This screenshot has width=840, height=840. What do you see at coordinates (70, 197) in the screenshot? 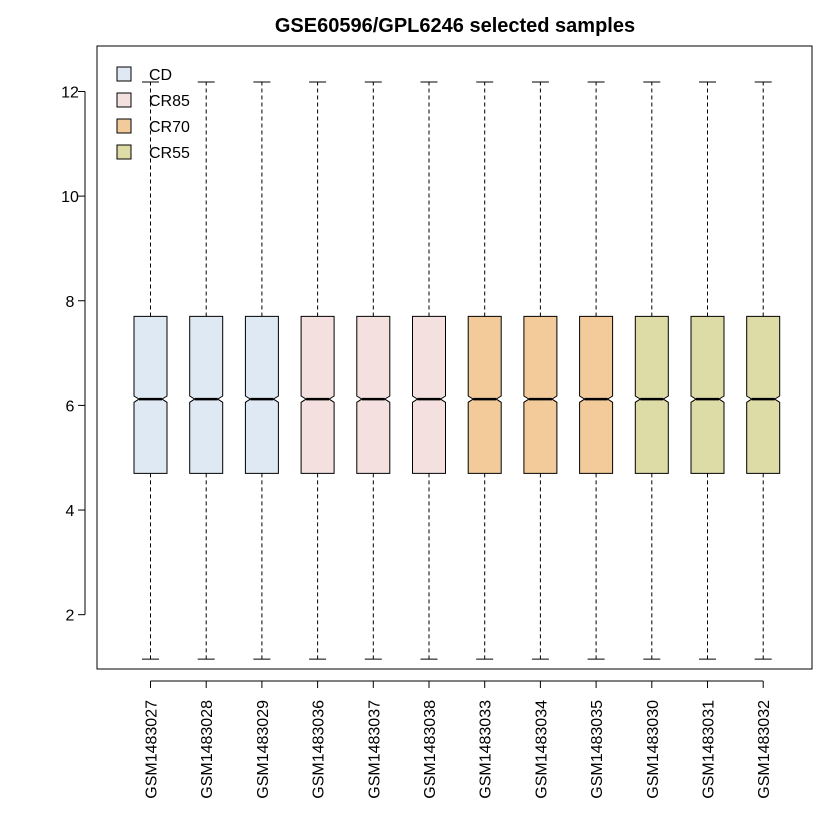
I see `y-tick-label: 10` at bounding box center [70, 197].